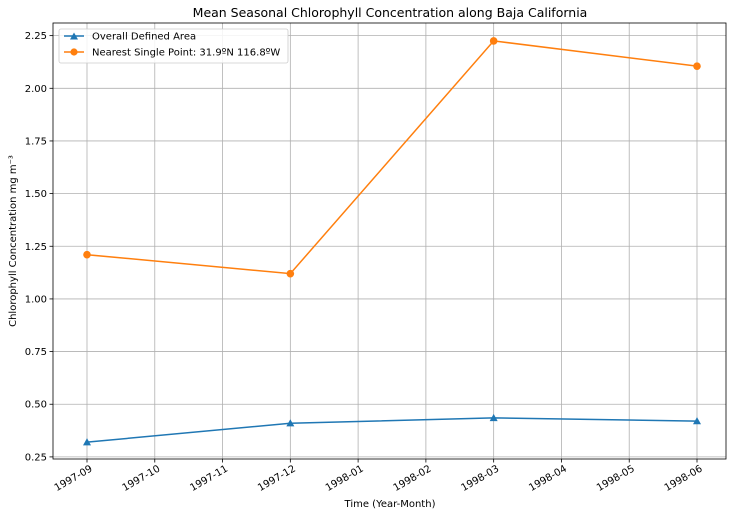 This screenshot has height=515, width=733. Describe the element at coordinates (186, 53) in the screenshot. I see `legend-label-point: Nearest Single Point: 31.9ºN 116.8ºW` at that location.